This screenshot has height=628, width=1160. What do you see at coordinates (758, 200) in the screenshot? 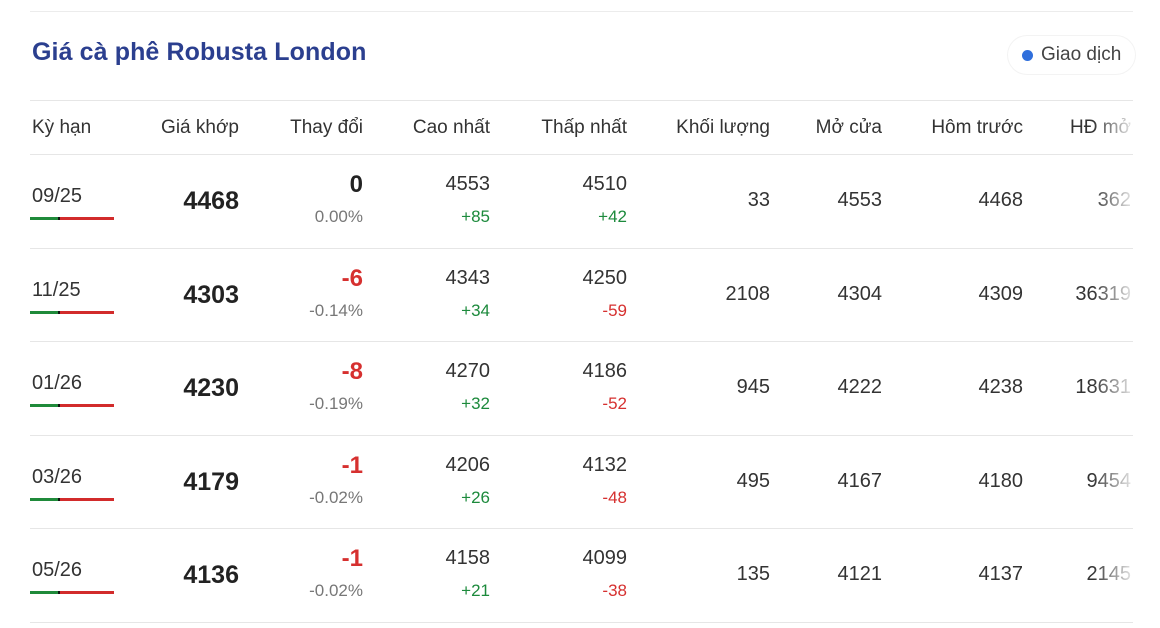
I see `volume-value: 33` at bounding box center [758, 200].